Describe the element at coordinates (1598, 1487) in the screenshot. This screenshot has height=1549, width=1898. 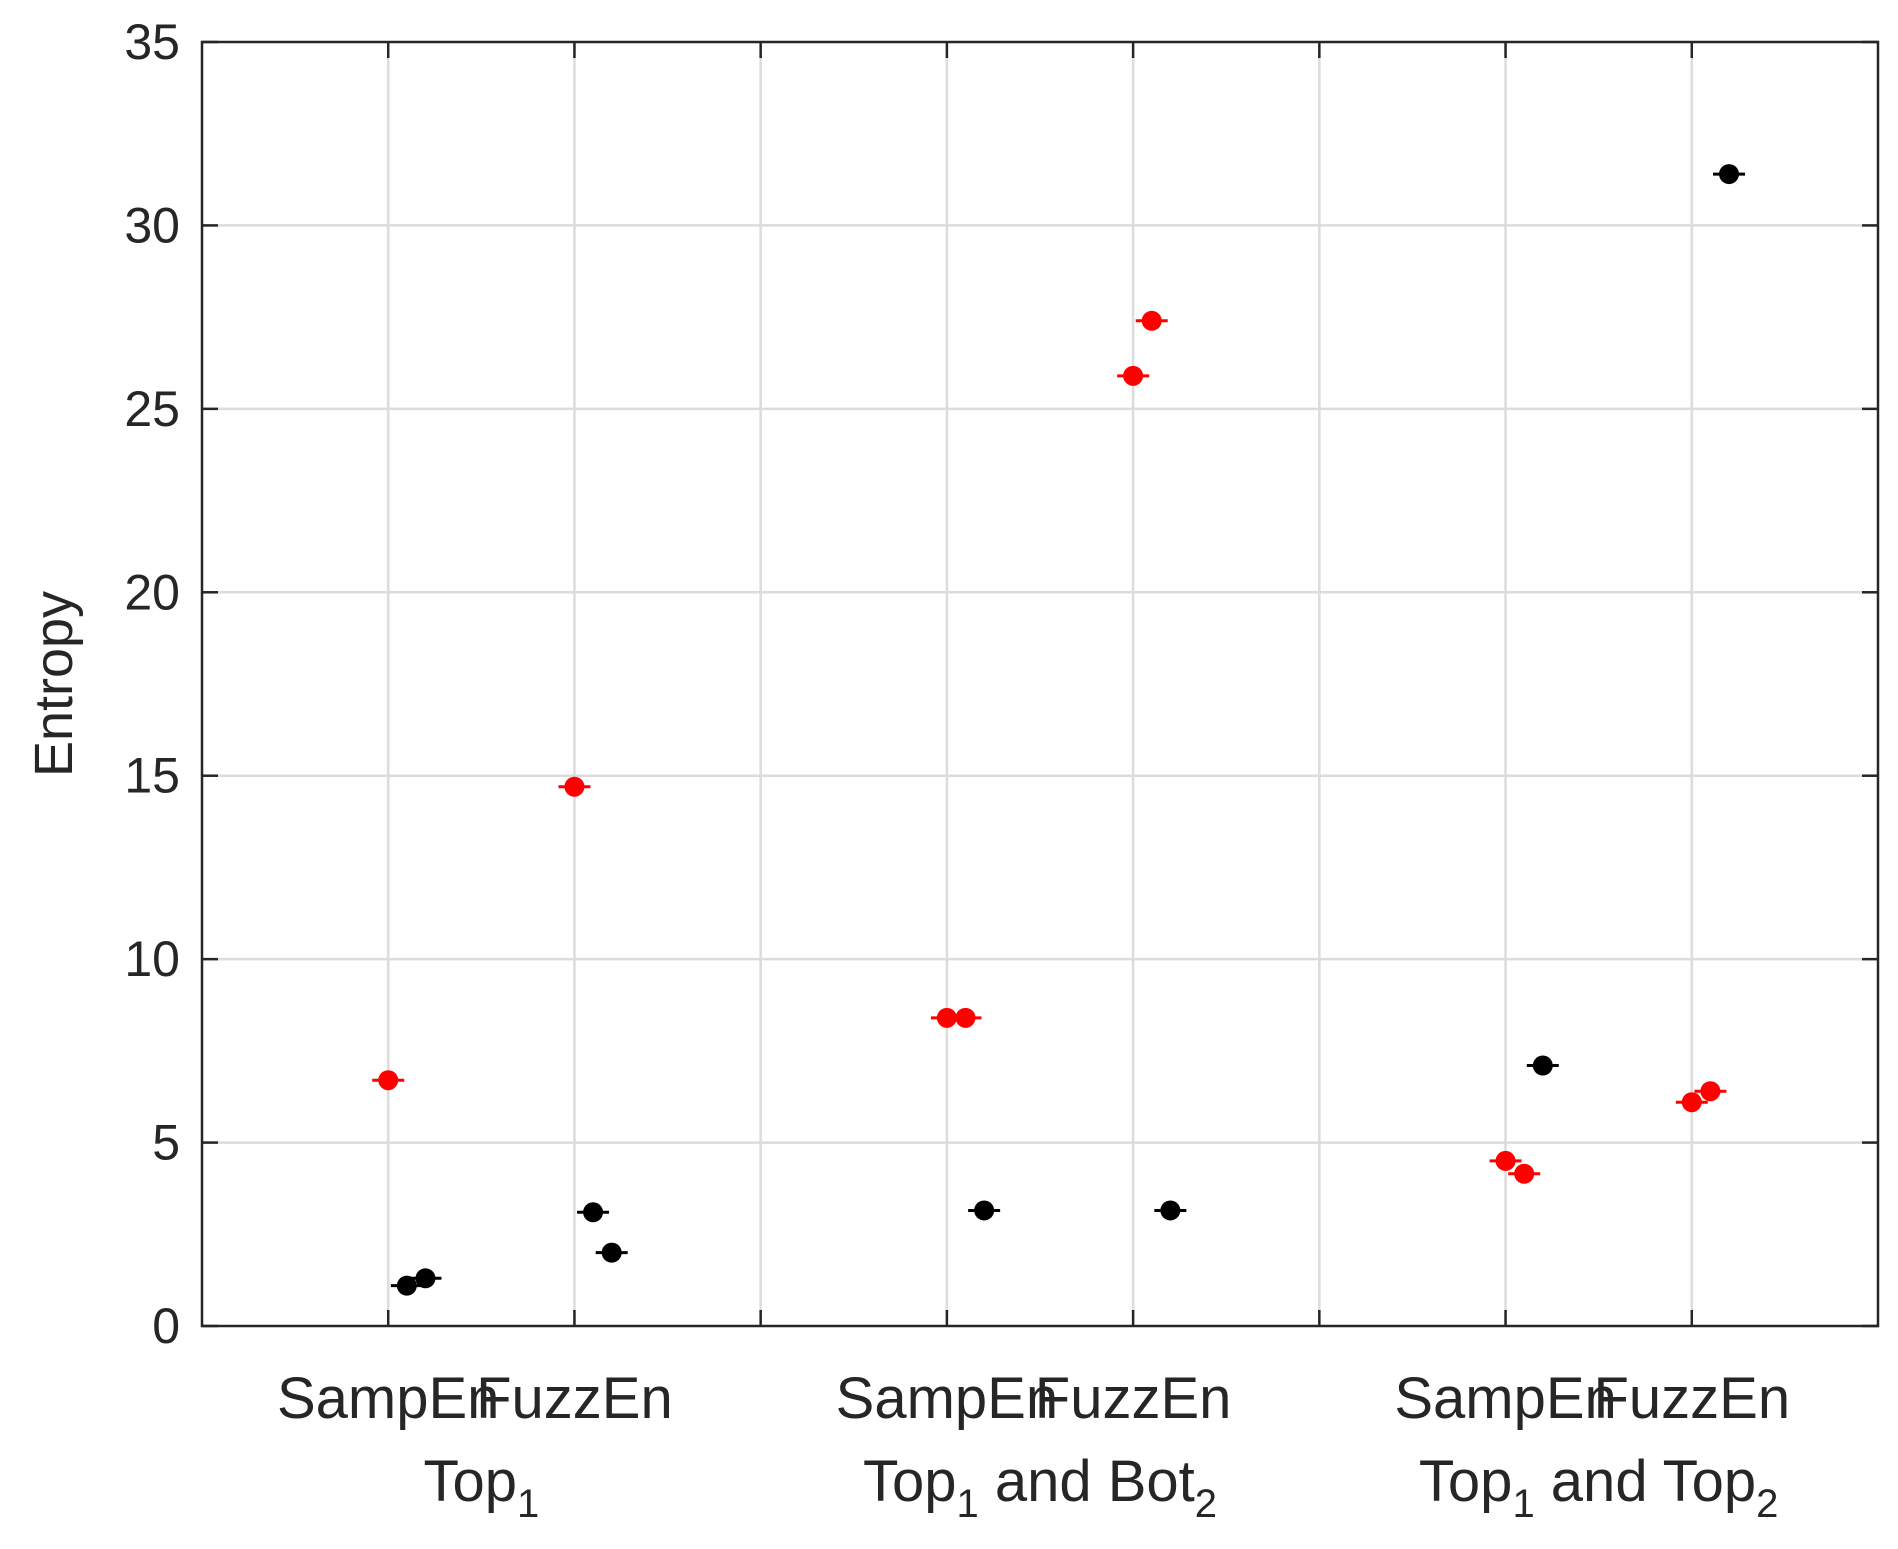
I see `group-label: Top1 and Top2` at that location.